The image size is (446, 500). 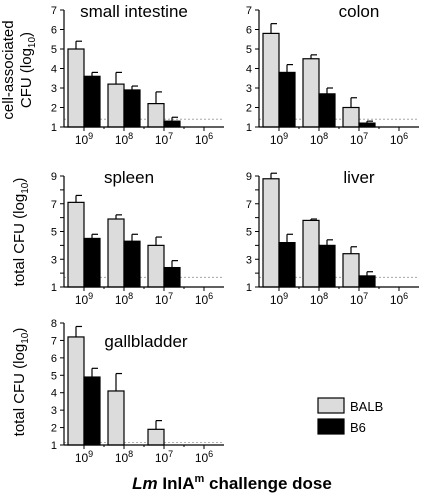 I want to click on panel-2: 1 3 5 7 9 10⁹ 10⁸ 10⁷ 10⁶ spleen, so click(x=137, y=237).